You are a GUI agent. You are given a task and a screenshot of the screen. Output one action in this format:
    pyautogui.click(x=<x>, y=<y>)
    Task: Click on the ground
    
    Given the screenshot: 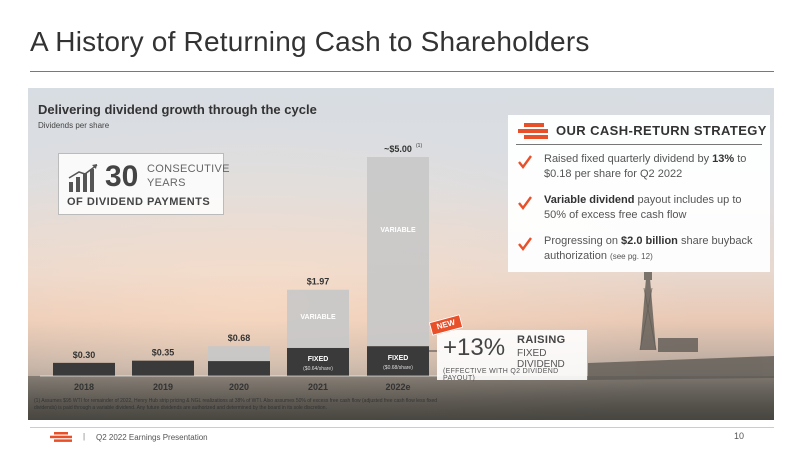 What is the action you would take?
    pyautogui.click(x=401, y=398)
    